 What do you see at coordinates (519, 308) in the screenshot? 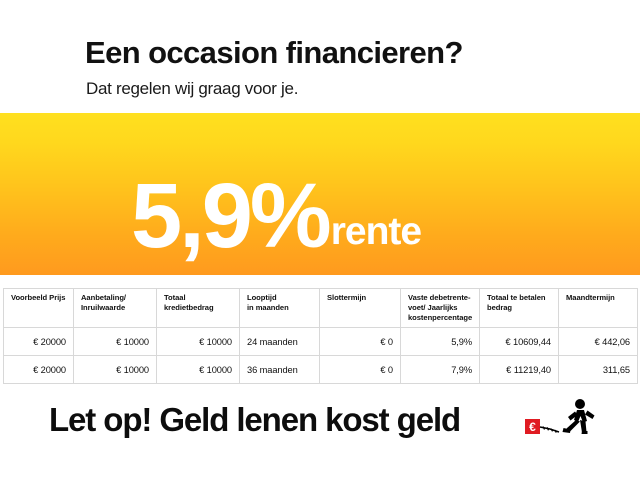
I see `column-header-totaal-te-betalen: Totaal te betalen bedrag` at bounding box center [519, 308].